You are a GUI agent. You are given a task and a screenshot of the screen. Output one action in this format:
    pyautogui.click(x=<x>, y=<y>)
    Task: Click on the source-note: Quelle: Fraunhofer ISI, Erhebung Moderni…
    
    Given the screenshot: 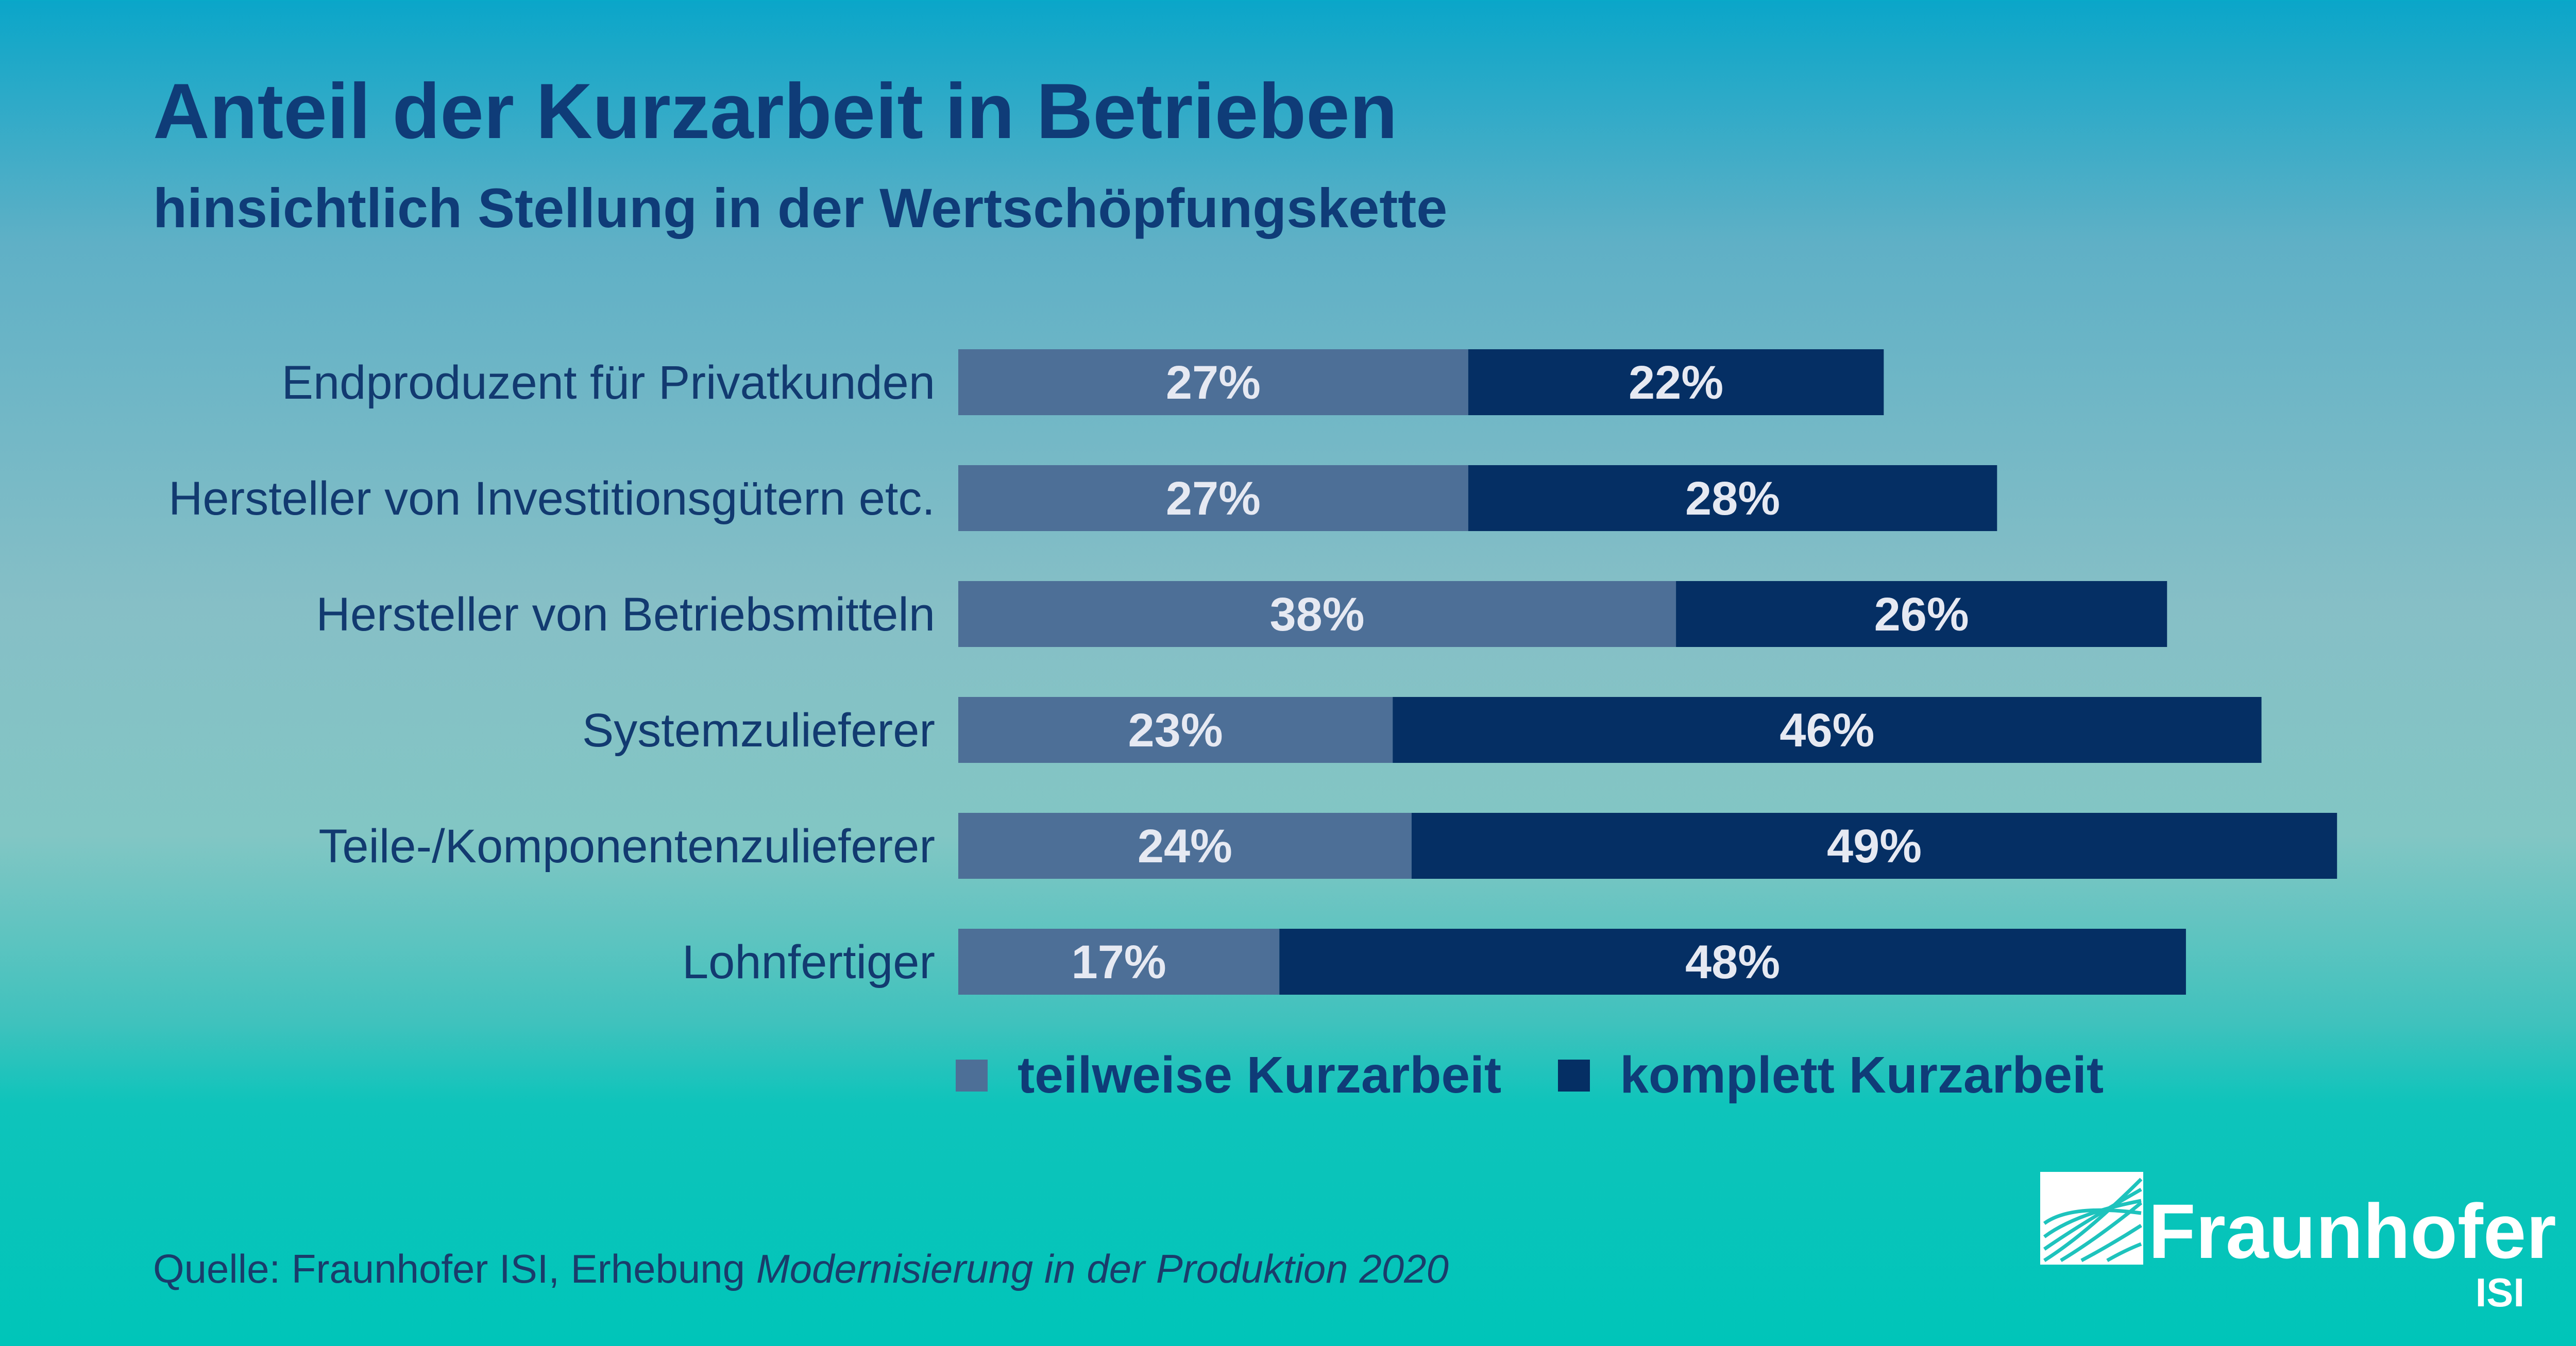 What is the action you would take?
    pyautogui.click(x=801, y=1269)
    